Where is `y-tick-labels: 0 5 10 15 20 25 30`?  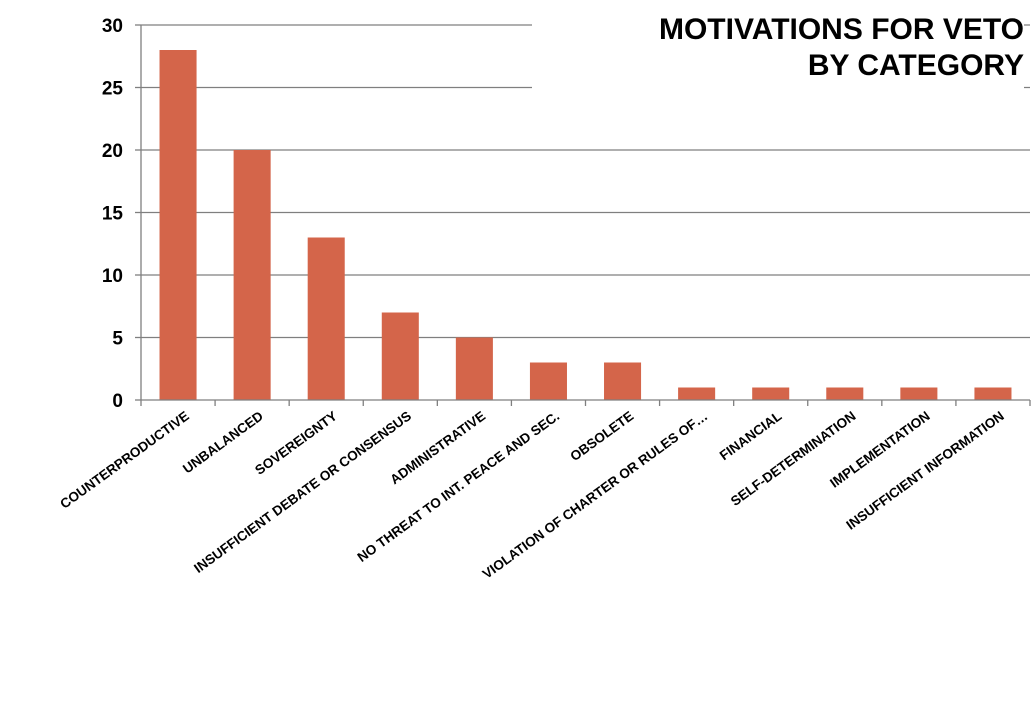 y-tick-labels: 0 5 10 15 20 25 30 is located at coordinates (113, 214).